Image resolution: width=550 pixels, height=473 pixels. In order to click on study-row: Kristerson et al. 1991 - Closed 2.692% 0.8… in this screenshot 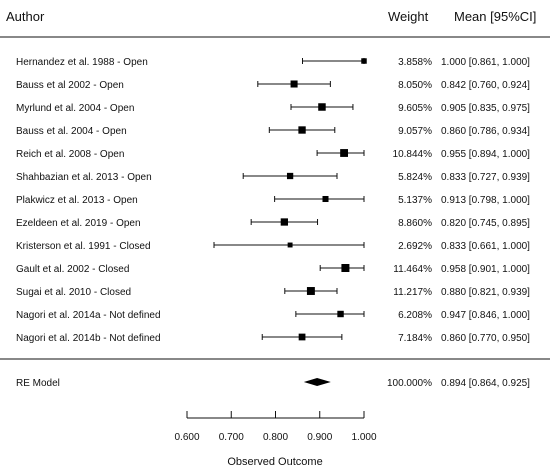, I will do `click(273, 246)`.